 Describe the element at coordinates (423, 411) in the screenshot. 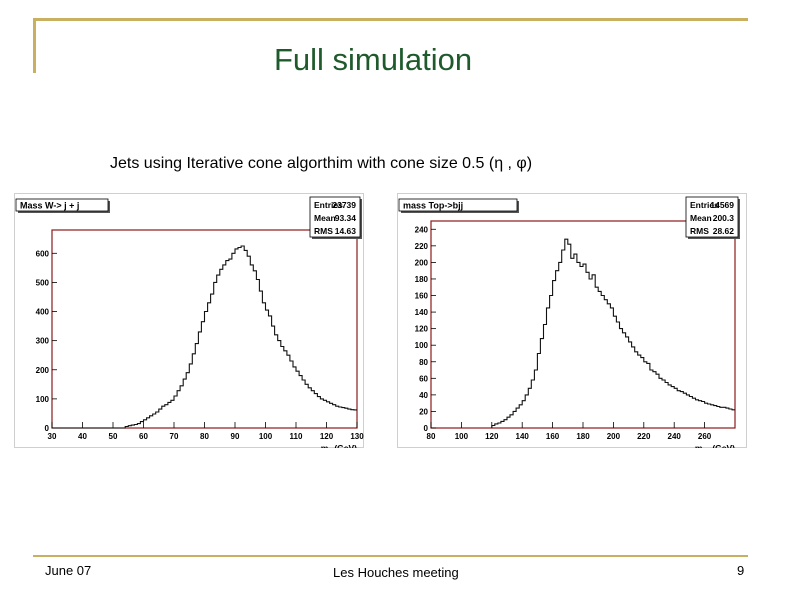

I see `y-tick-label: 20` at that location.